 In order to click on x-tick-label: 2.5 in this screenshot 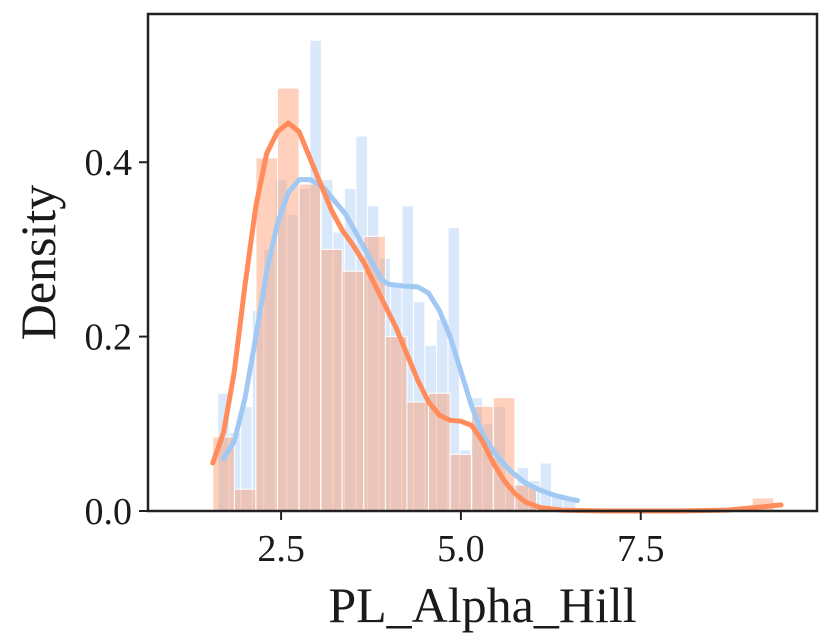, I will do `click(281, 549)`.